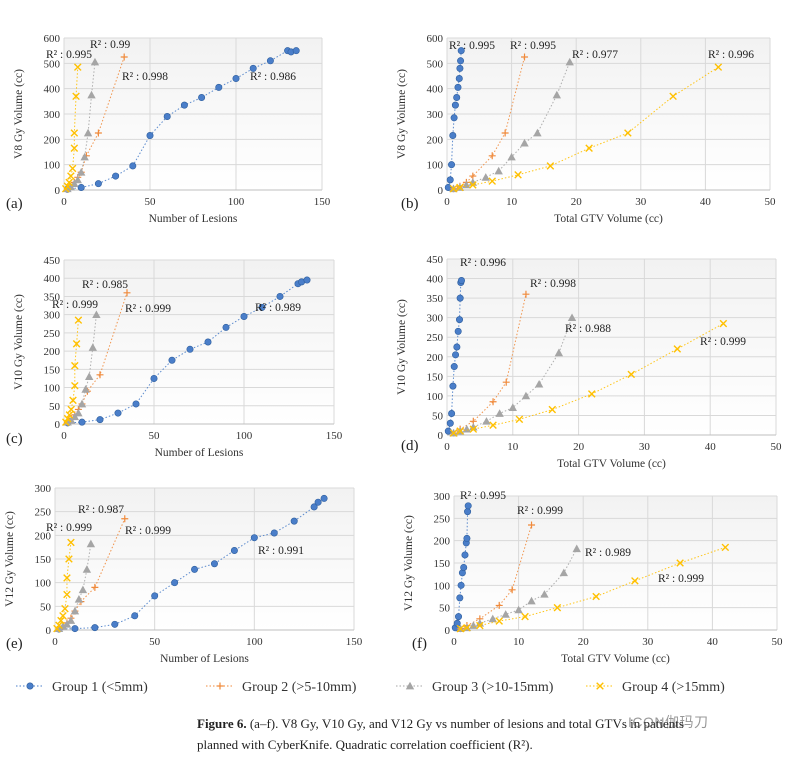  What do you see at coordinates (483, 263) in the screenshot?
I see `r-squared-label: R² : 0.996` at bounding box center [483, 263].